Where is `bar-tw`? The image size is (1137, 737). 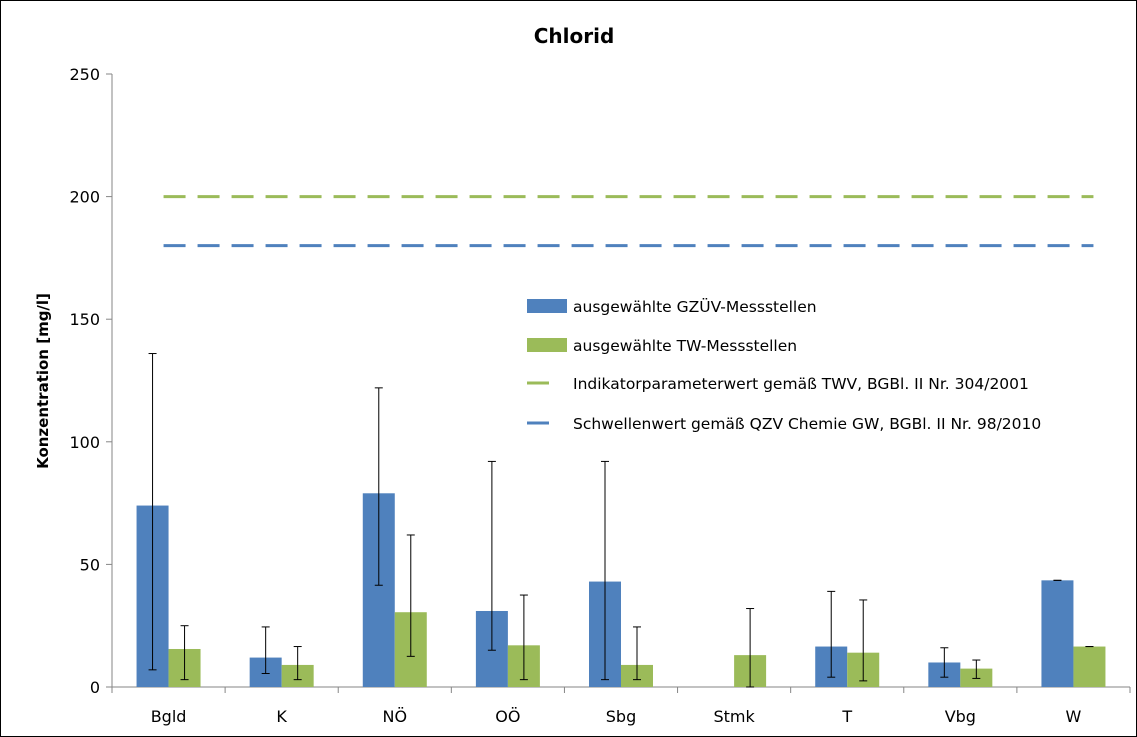
bar-tw is located at coordinates (1089, 666).